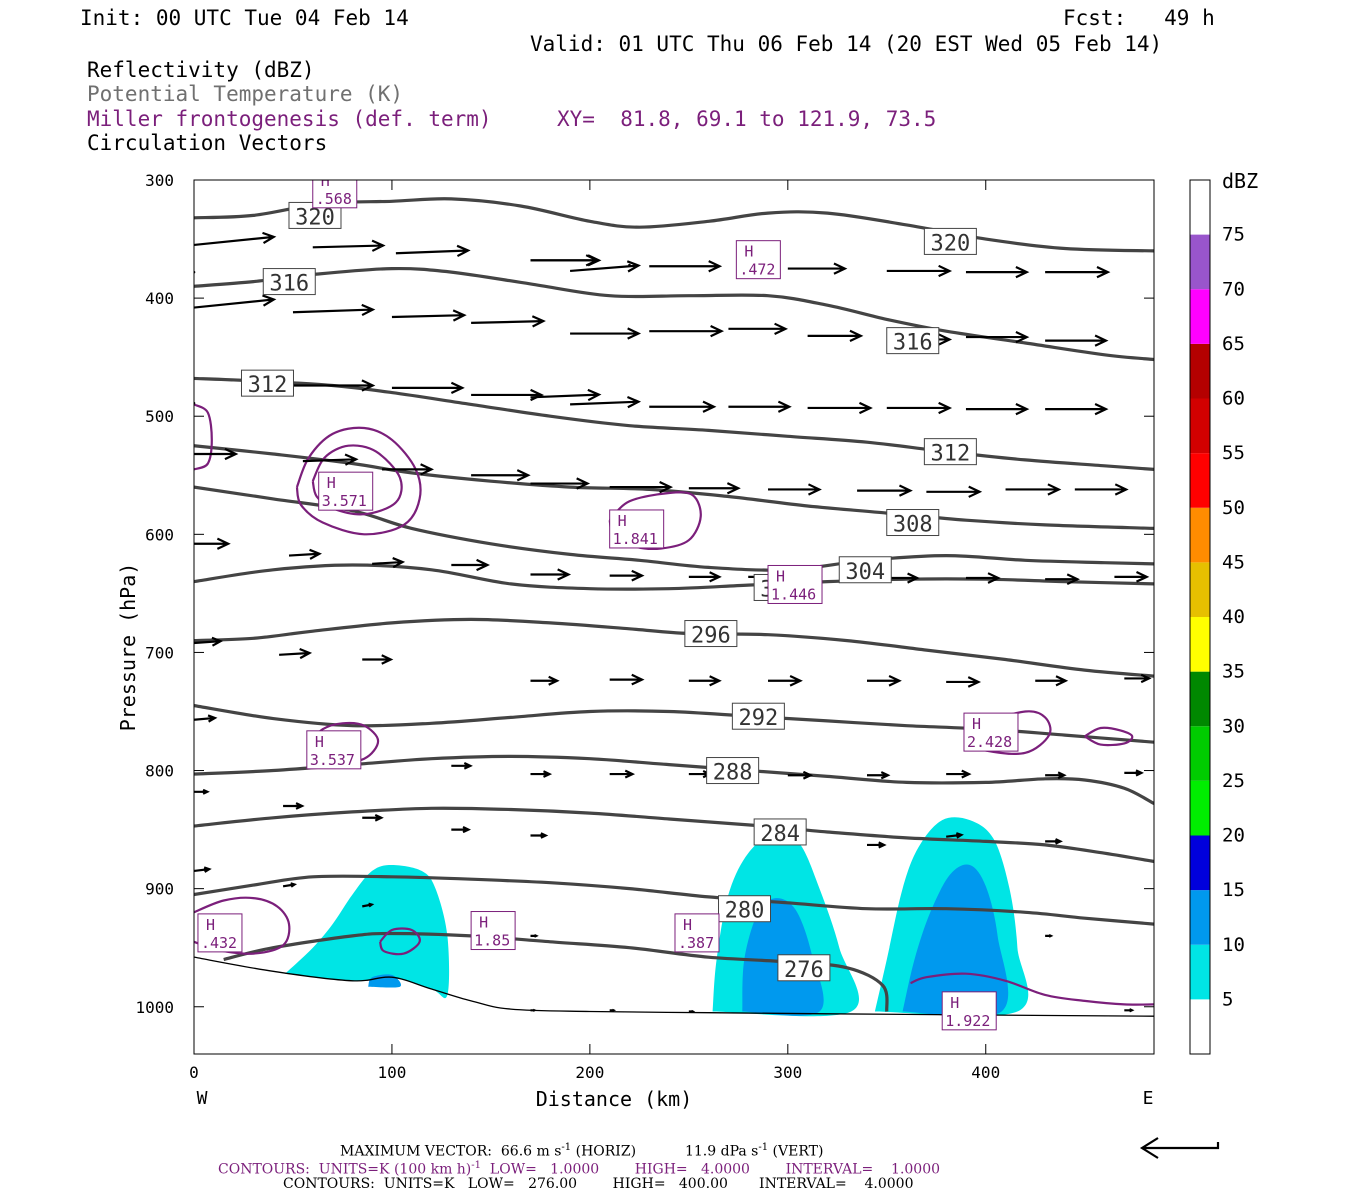 This screenshot has width=1350, height=1200. I want to click on theta-label: 304, so click(865, 572).